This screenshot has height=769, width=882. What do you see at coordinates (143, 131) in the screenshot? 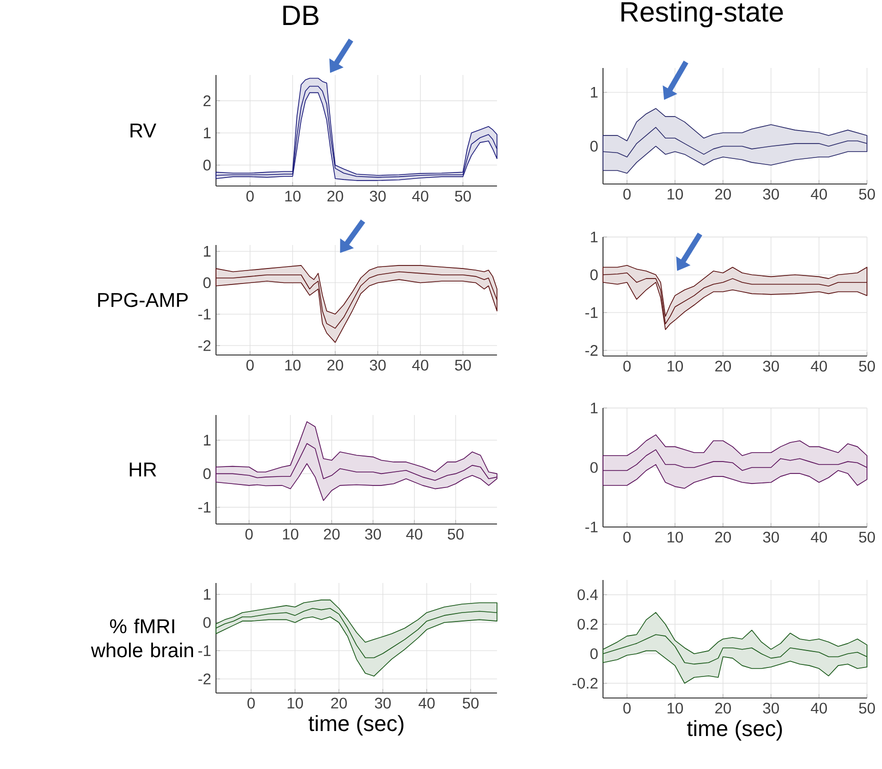
I see `y-axis-title: RV` at bounding box center [143, 131].